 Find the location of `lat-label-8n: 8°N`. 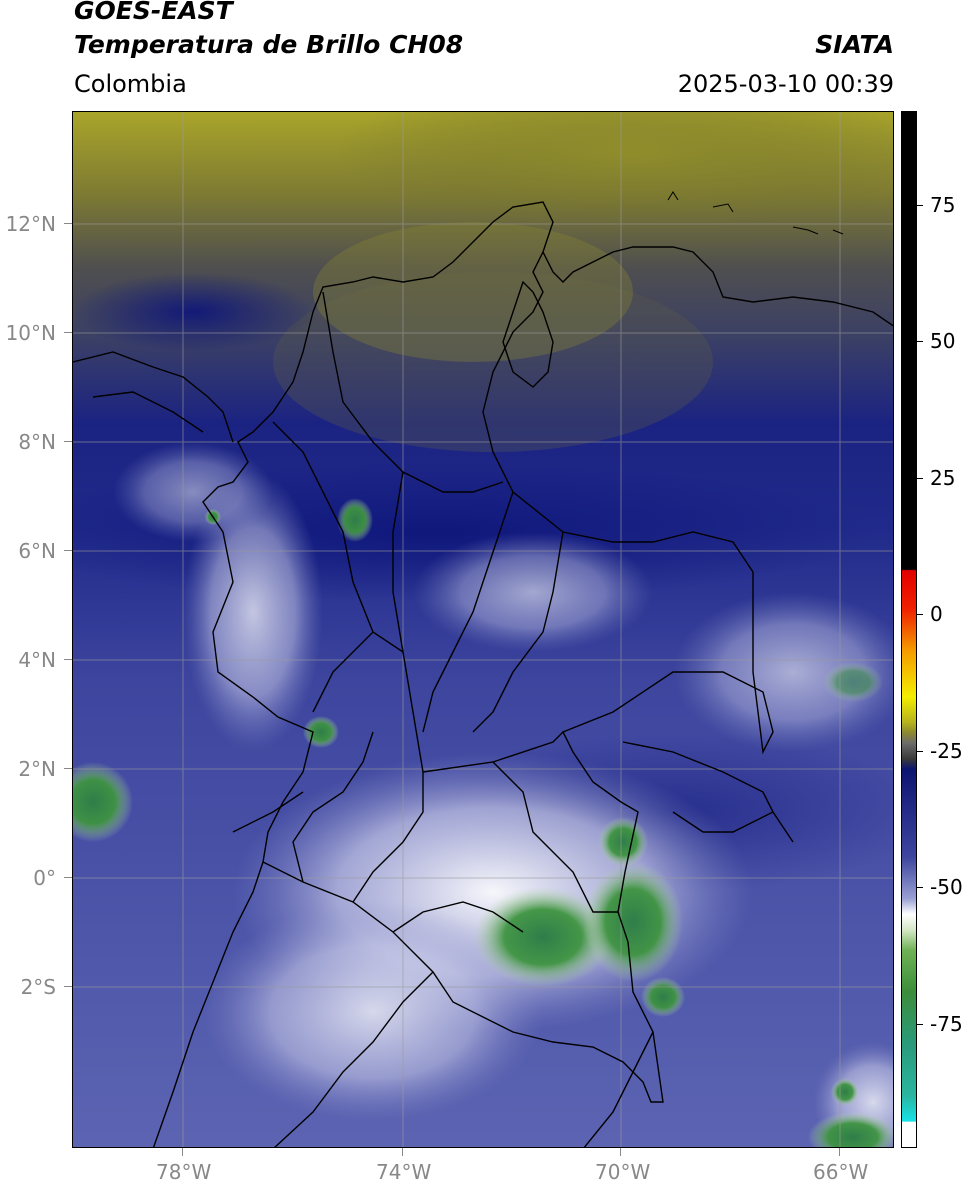

lat-label-8n: 8°N is located at coordinates (37, 442).